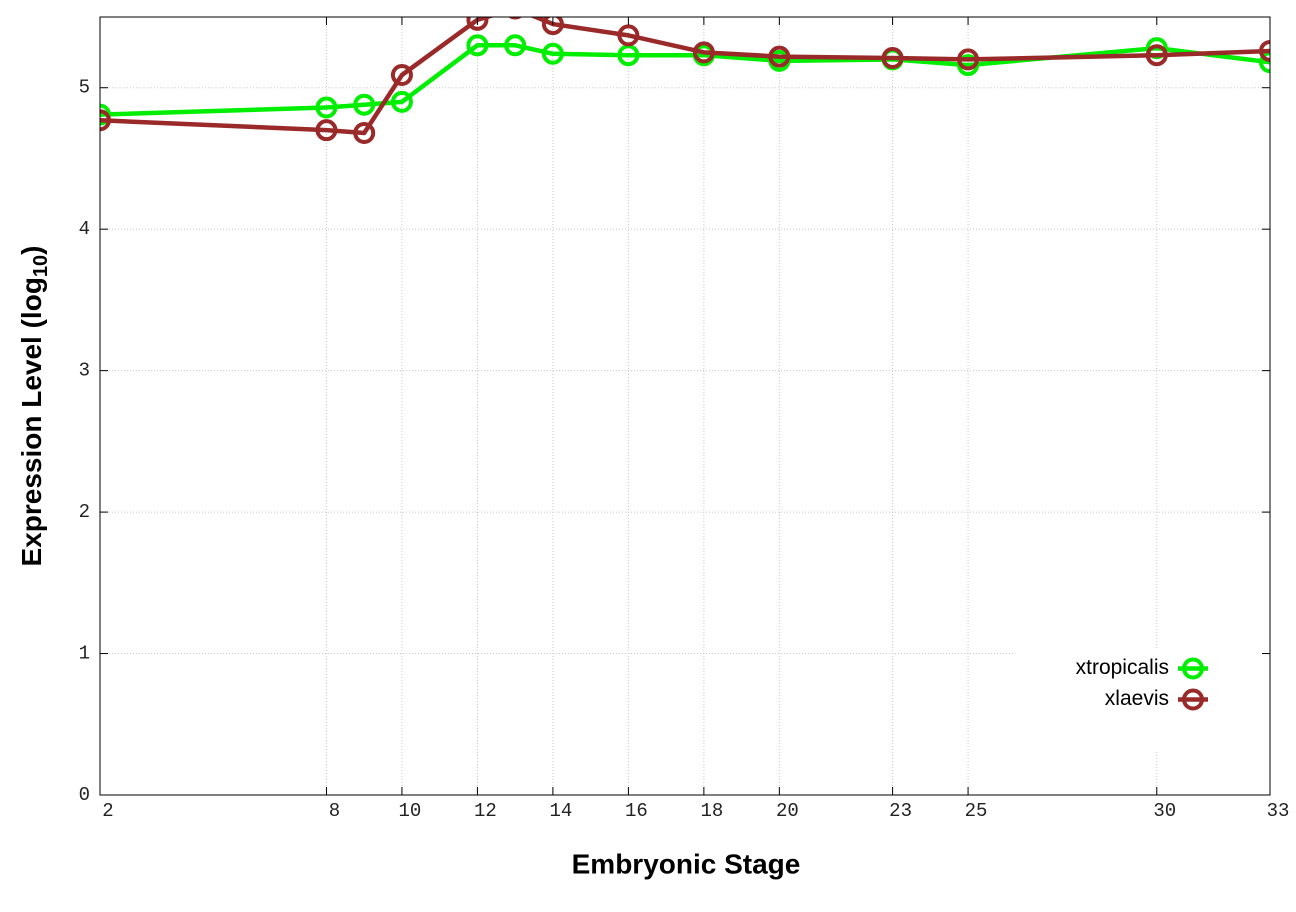 This screenshot has height=912, width=1296. I want to click on legend-label: xlaevis, so click(1137, 698).